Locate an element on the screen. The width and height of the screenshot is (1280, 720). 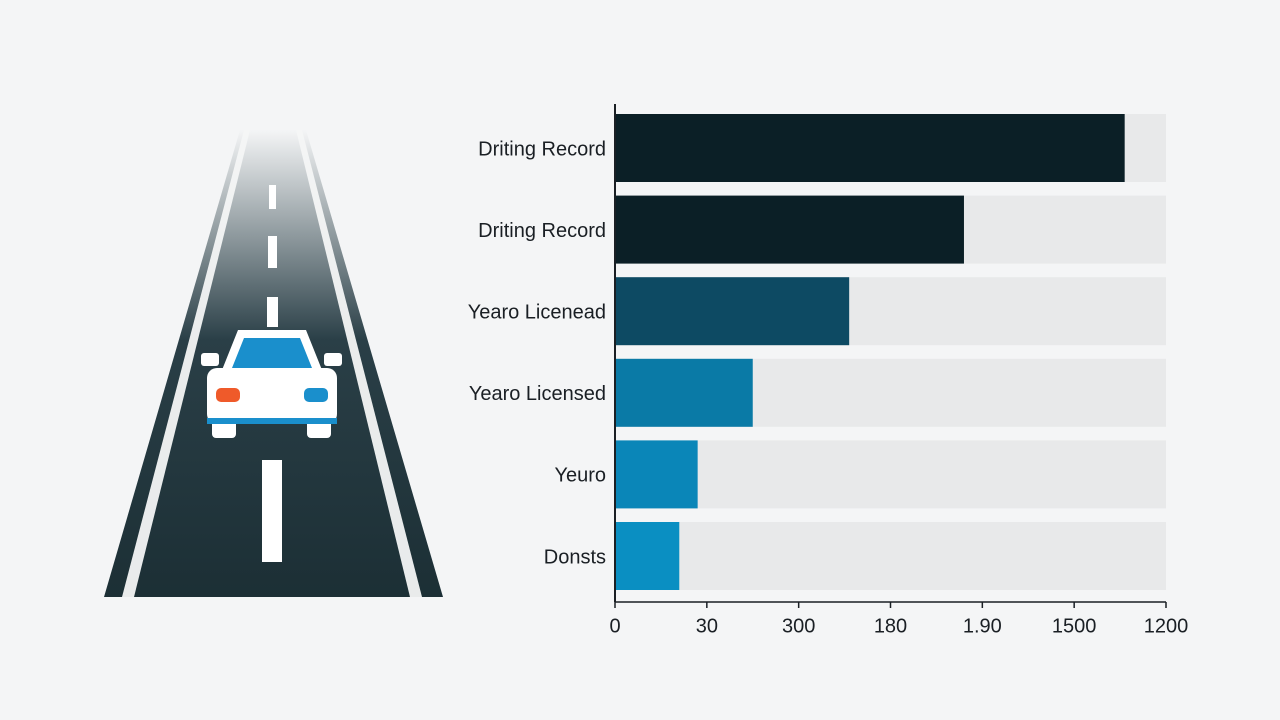
x-tick-label: 300 is located at coordinates (798, 626).